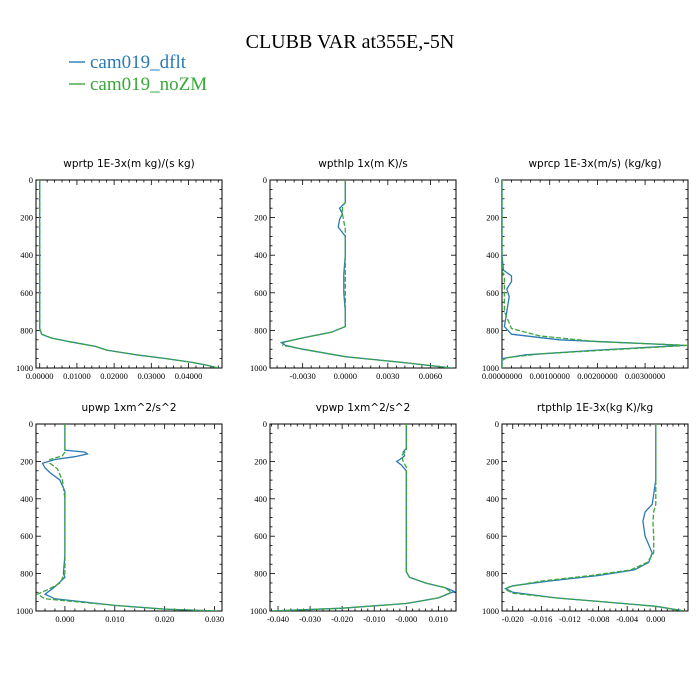 This screenshot has width=700, height=700. What do you see at coordinates (310, 619) in the screenshot?
I see `x-tick-label: -0.030` at bounding box center [310, 619].